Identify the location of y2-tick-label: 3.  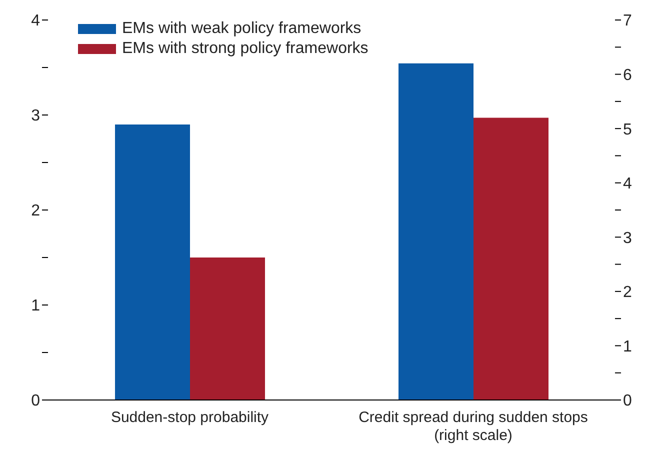
(627, 238).